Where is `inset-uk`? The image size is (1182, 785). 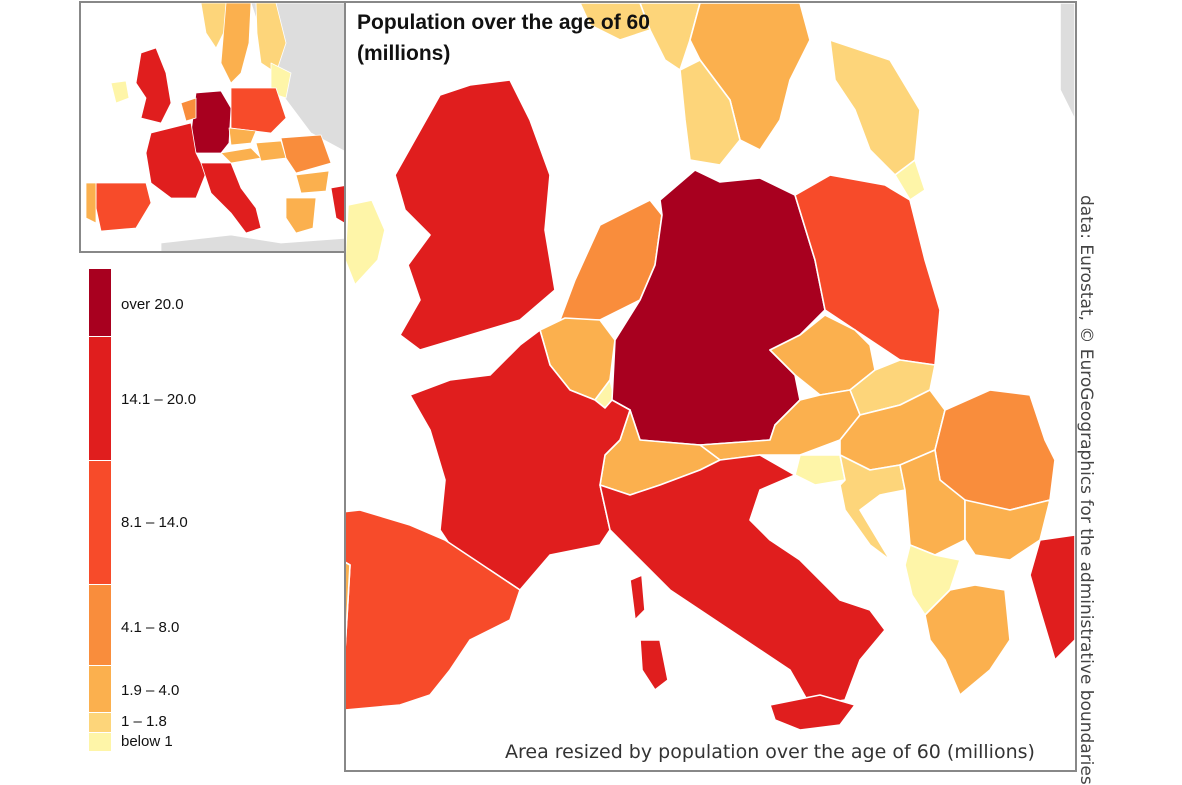
inset-uk is located at coordinates (153, 85).